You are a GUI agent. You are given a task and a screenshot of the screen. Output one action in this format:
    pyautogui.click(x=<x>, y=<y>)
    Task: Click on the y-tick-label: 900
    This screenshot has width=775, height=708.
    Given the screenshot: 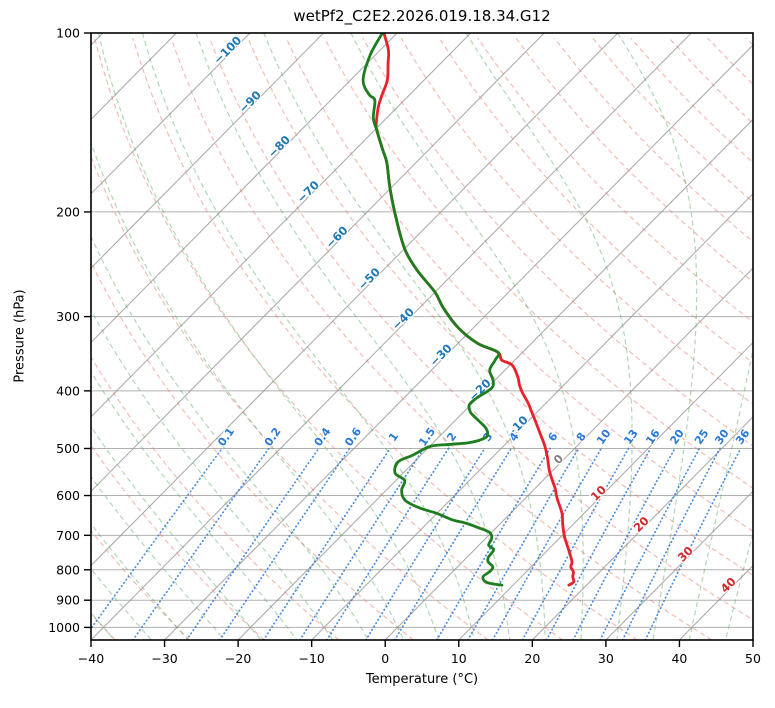 What is the action you would take?
    pyautogui.click(x=68, y=600)
    